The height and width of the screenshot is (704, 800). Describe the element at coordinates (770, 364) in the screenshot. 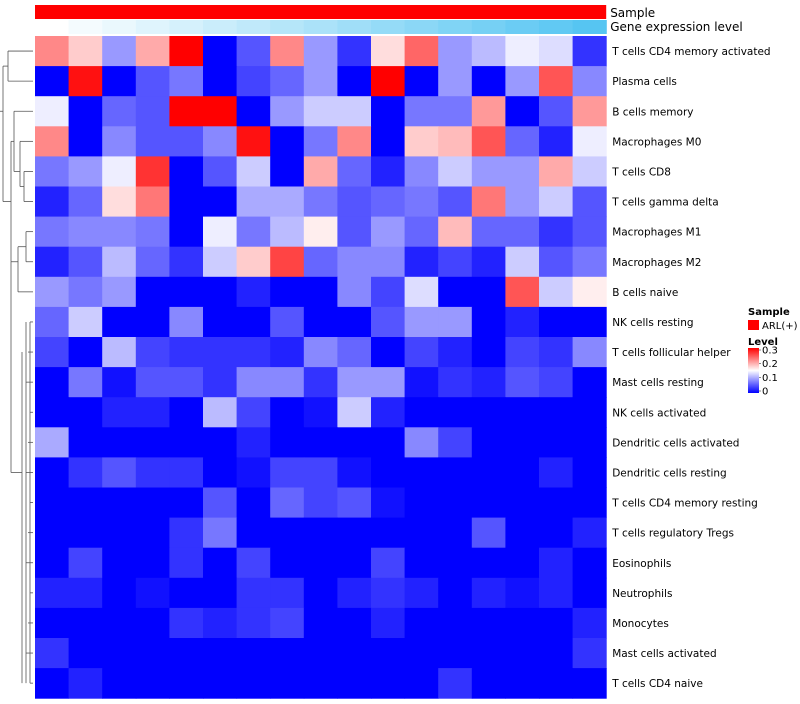

I see `legend-level-tick-label: 0.2` at that location.